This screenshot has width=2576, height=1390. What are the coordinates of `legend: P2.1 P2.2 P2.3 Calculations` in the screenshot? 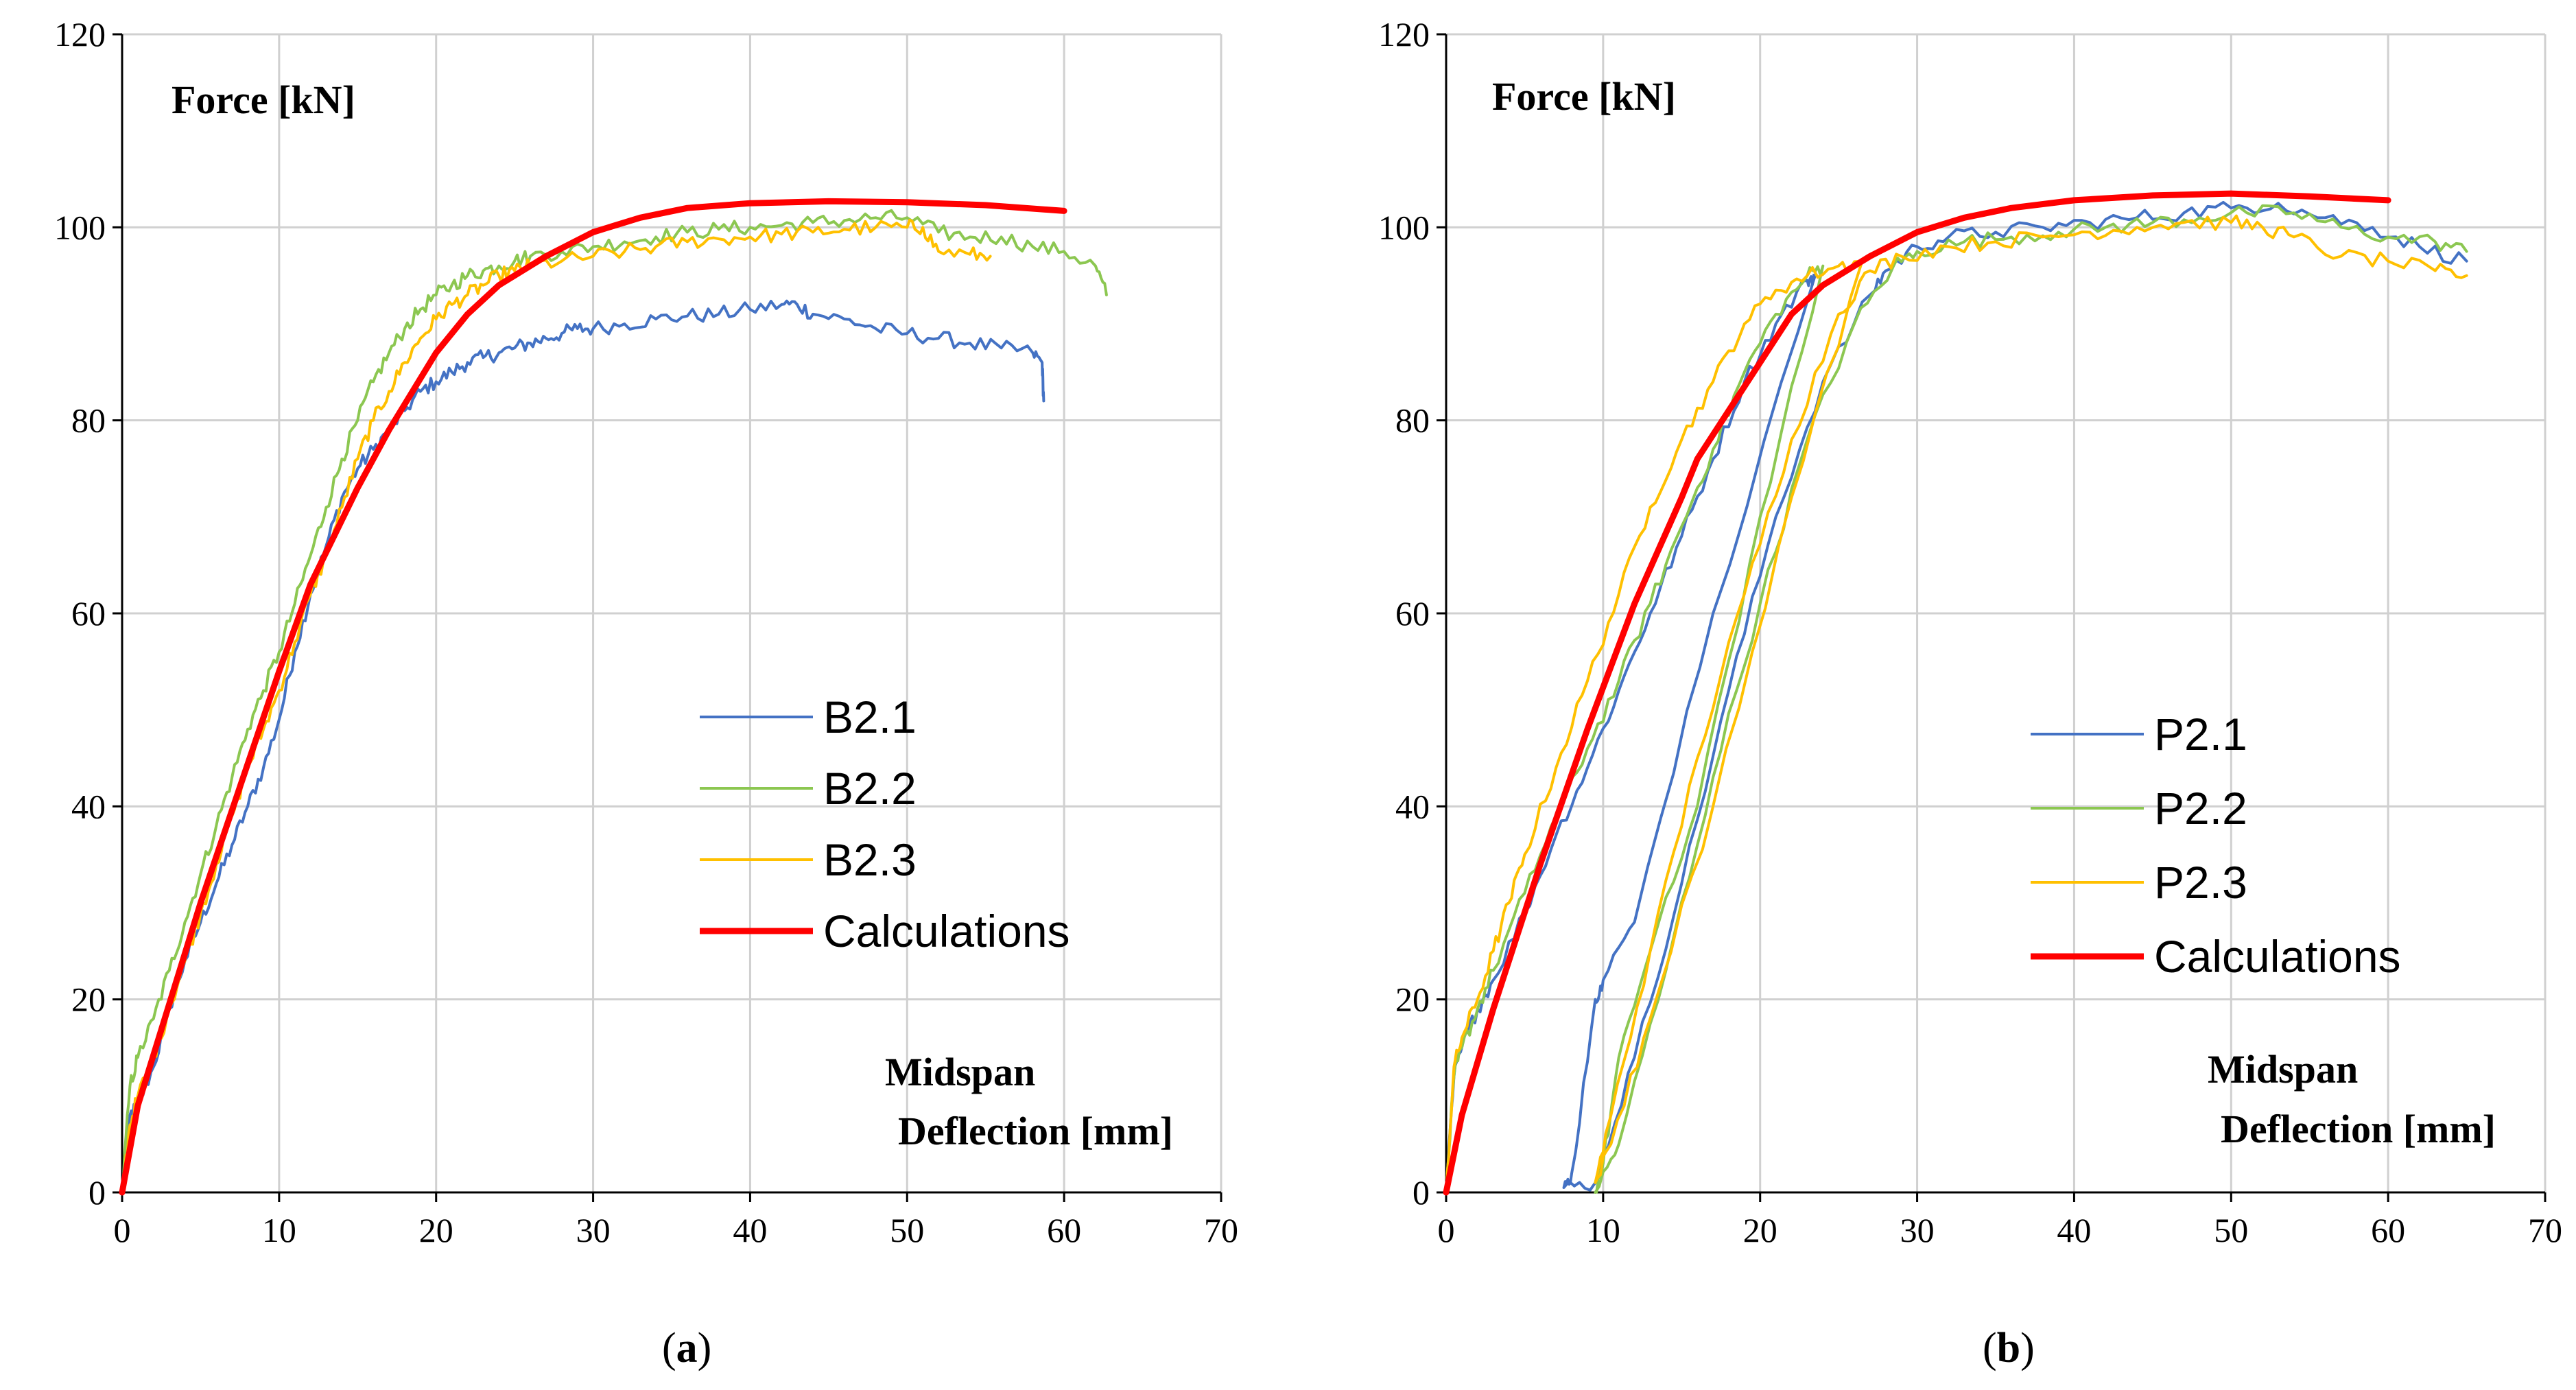 It's located at (2216, 845).